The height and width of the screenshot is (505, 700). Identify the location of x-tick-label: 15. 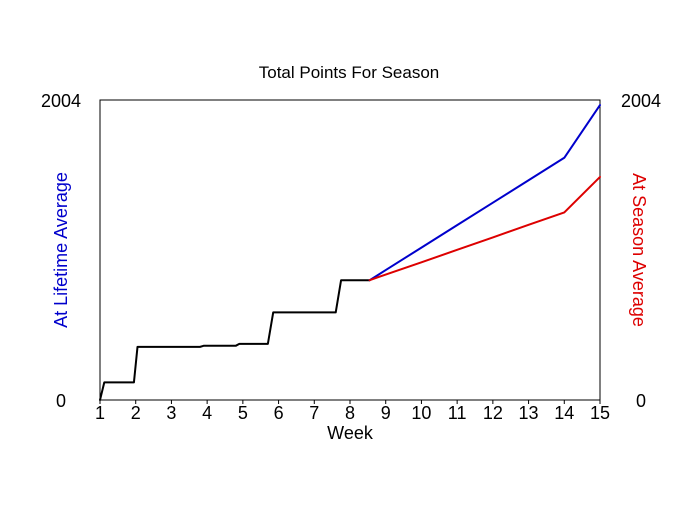
(600, 413).